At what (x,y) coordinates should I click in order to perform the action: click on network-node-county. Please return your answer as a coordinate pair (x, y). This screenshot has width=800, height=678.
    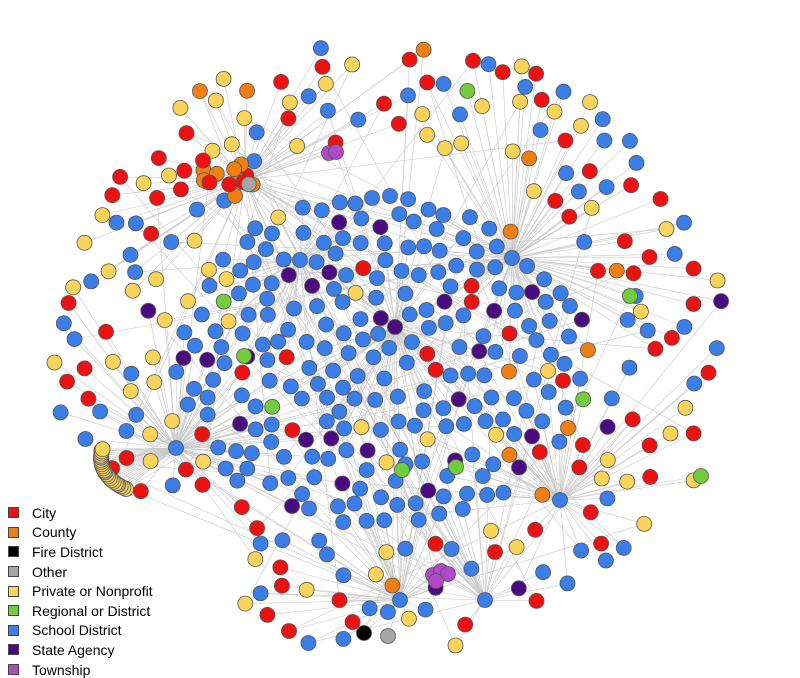
    Looking at the image, I should click on (509, 371).